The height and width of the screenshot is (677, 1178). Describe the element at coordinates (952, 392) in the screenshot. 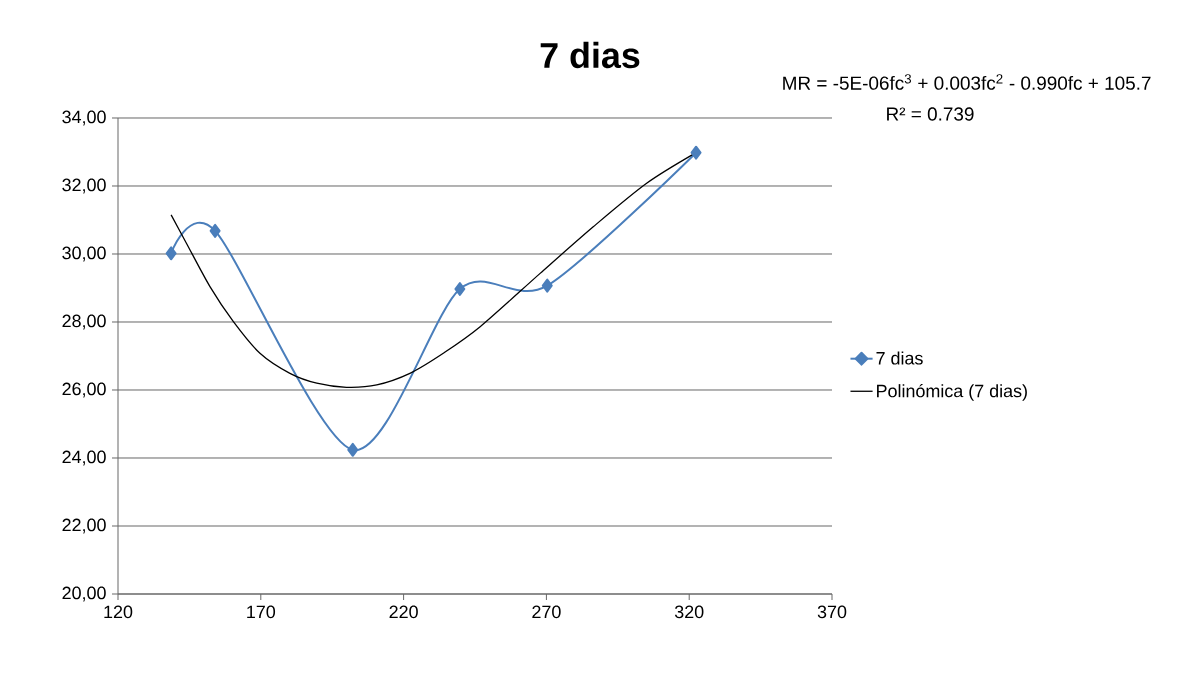

I see `legend-label: Polinómica (7 dias)` at that location.